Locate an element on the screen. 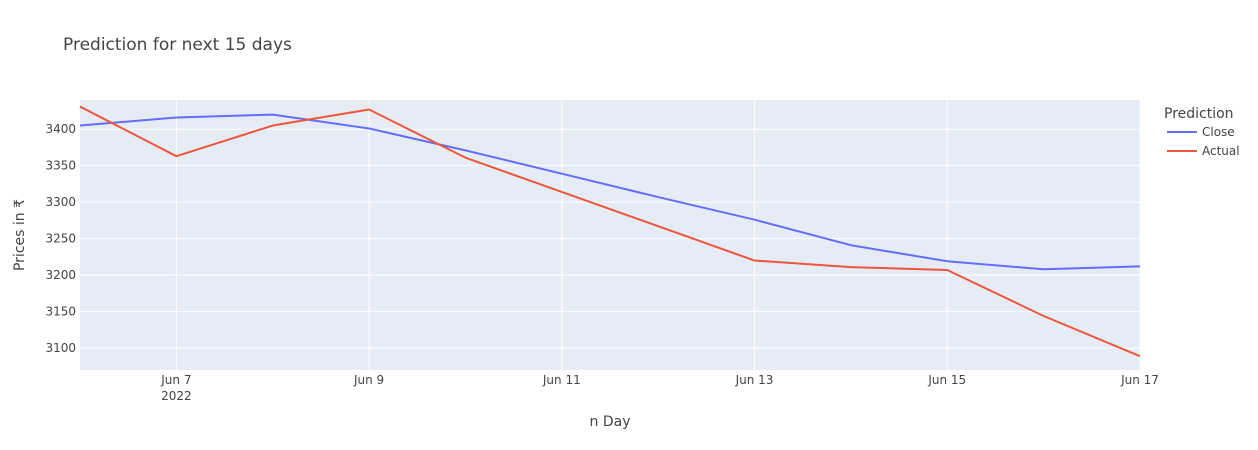  x-tick-label: Jun 15 is located at coordinates (946, 380).